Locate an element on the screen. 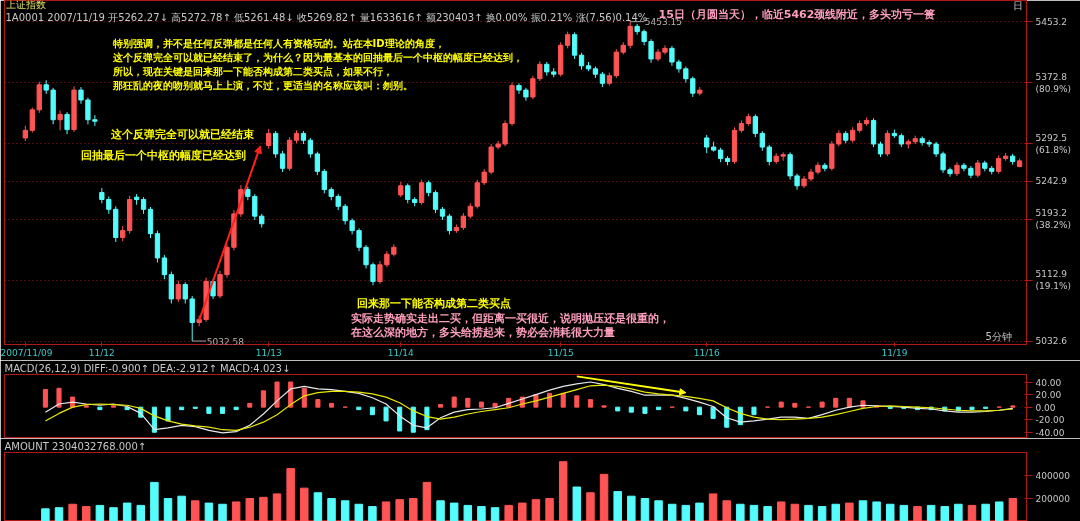 The width and height of the screenshot is (1080, 521). y-tick-label: 5032.6 is located at coordinates (1051, 341).